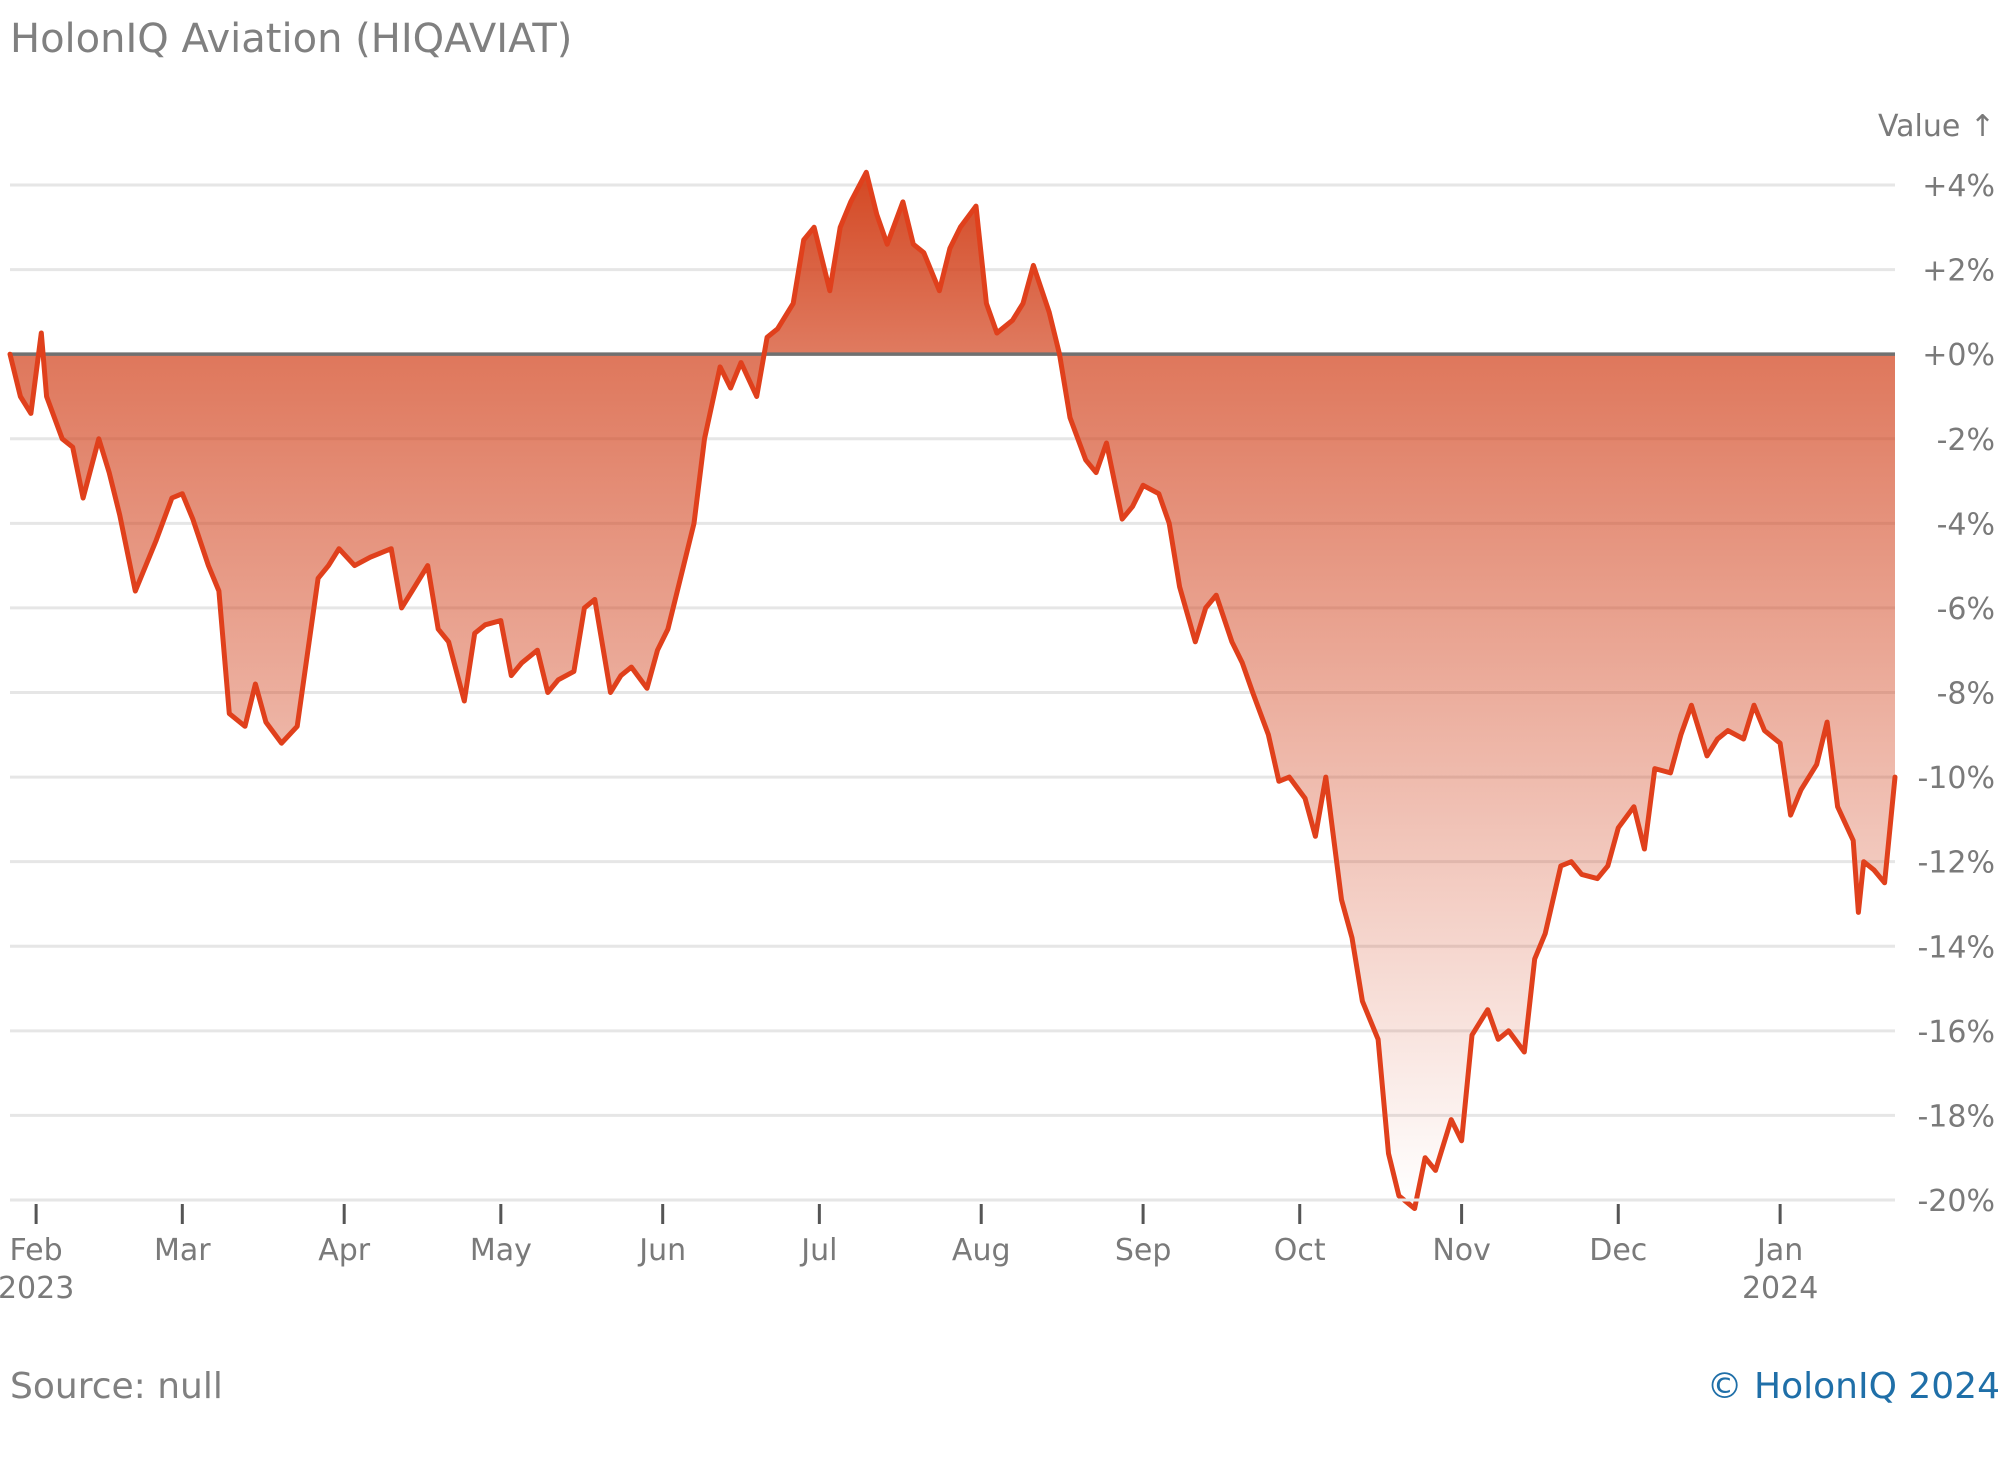 This screenshot has width=2000, height=1483. What do you see at coordinates (1966, 440) in the screenshot?
I see `y-tick-label: -2%` at bounding box center [1966, 440].